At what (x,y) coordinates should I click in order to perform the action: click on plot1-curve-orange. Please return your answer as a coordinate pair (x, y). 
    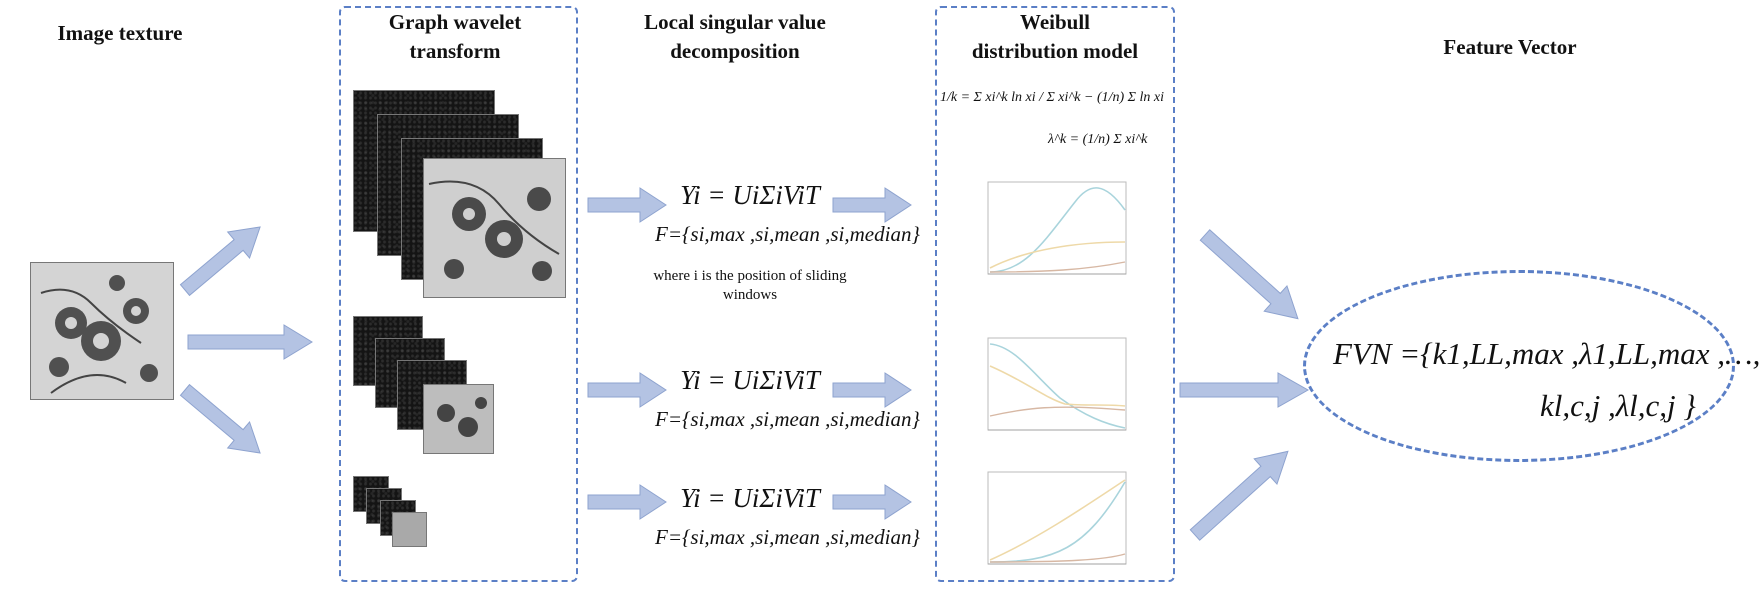
    Looking at the image, I should click on (1057, 255).